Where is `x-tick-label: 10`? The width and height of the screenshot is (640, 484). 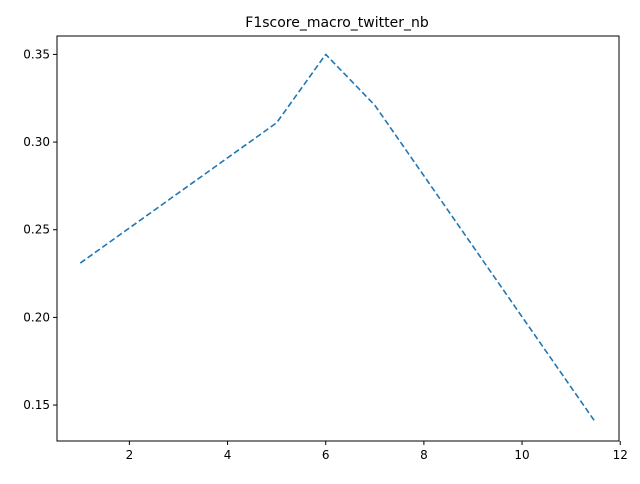 x-tick-label: 10 is located at coordinates (521, 455).